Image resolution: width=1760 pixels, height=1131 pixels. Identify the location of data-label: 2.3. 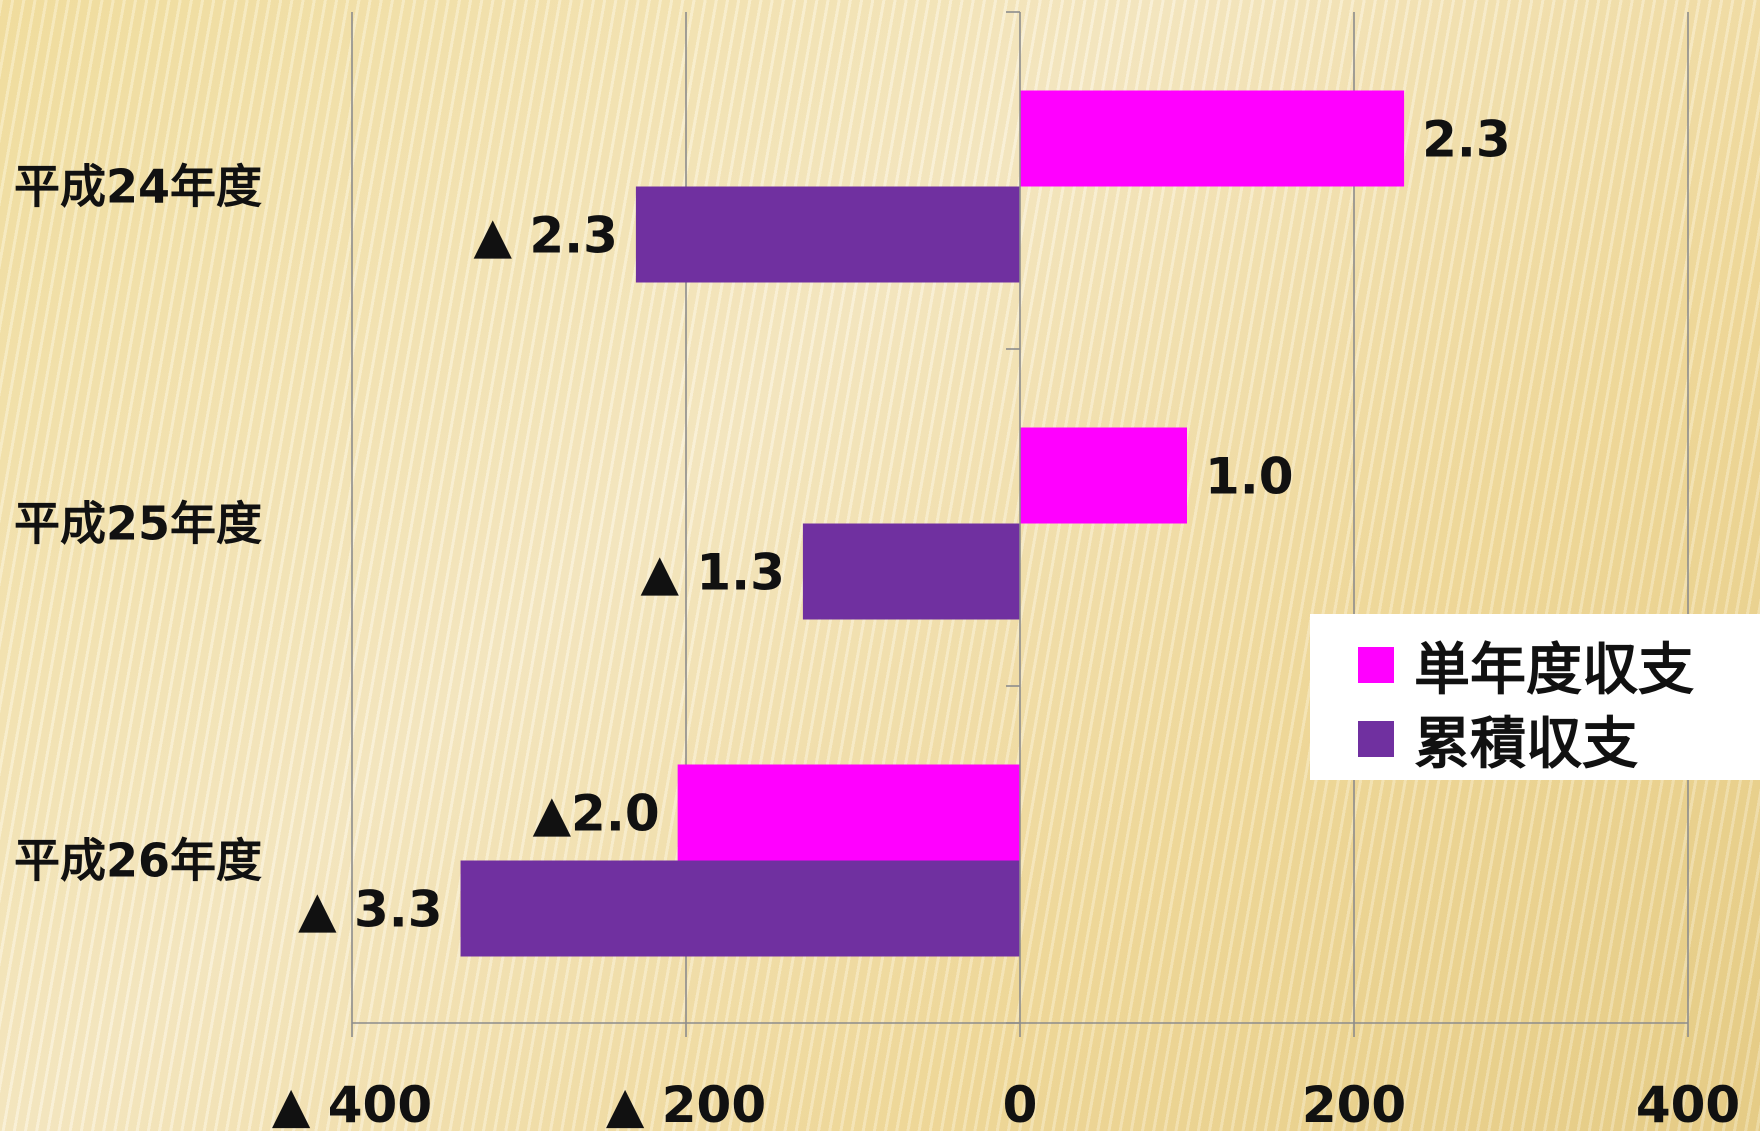
(1466, 140).